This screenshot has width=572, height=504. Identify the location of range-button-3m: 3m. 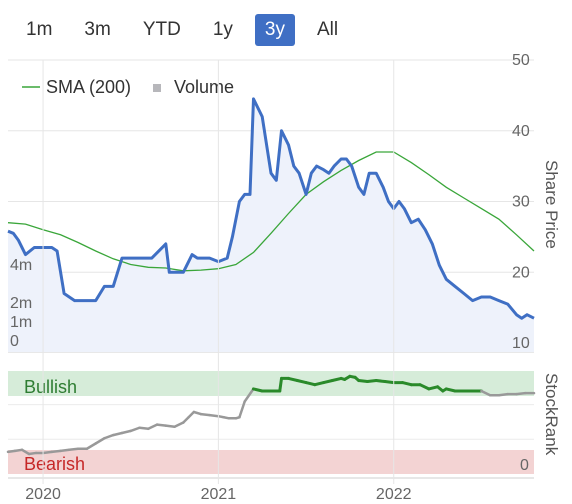
(97, 29).